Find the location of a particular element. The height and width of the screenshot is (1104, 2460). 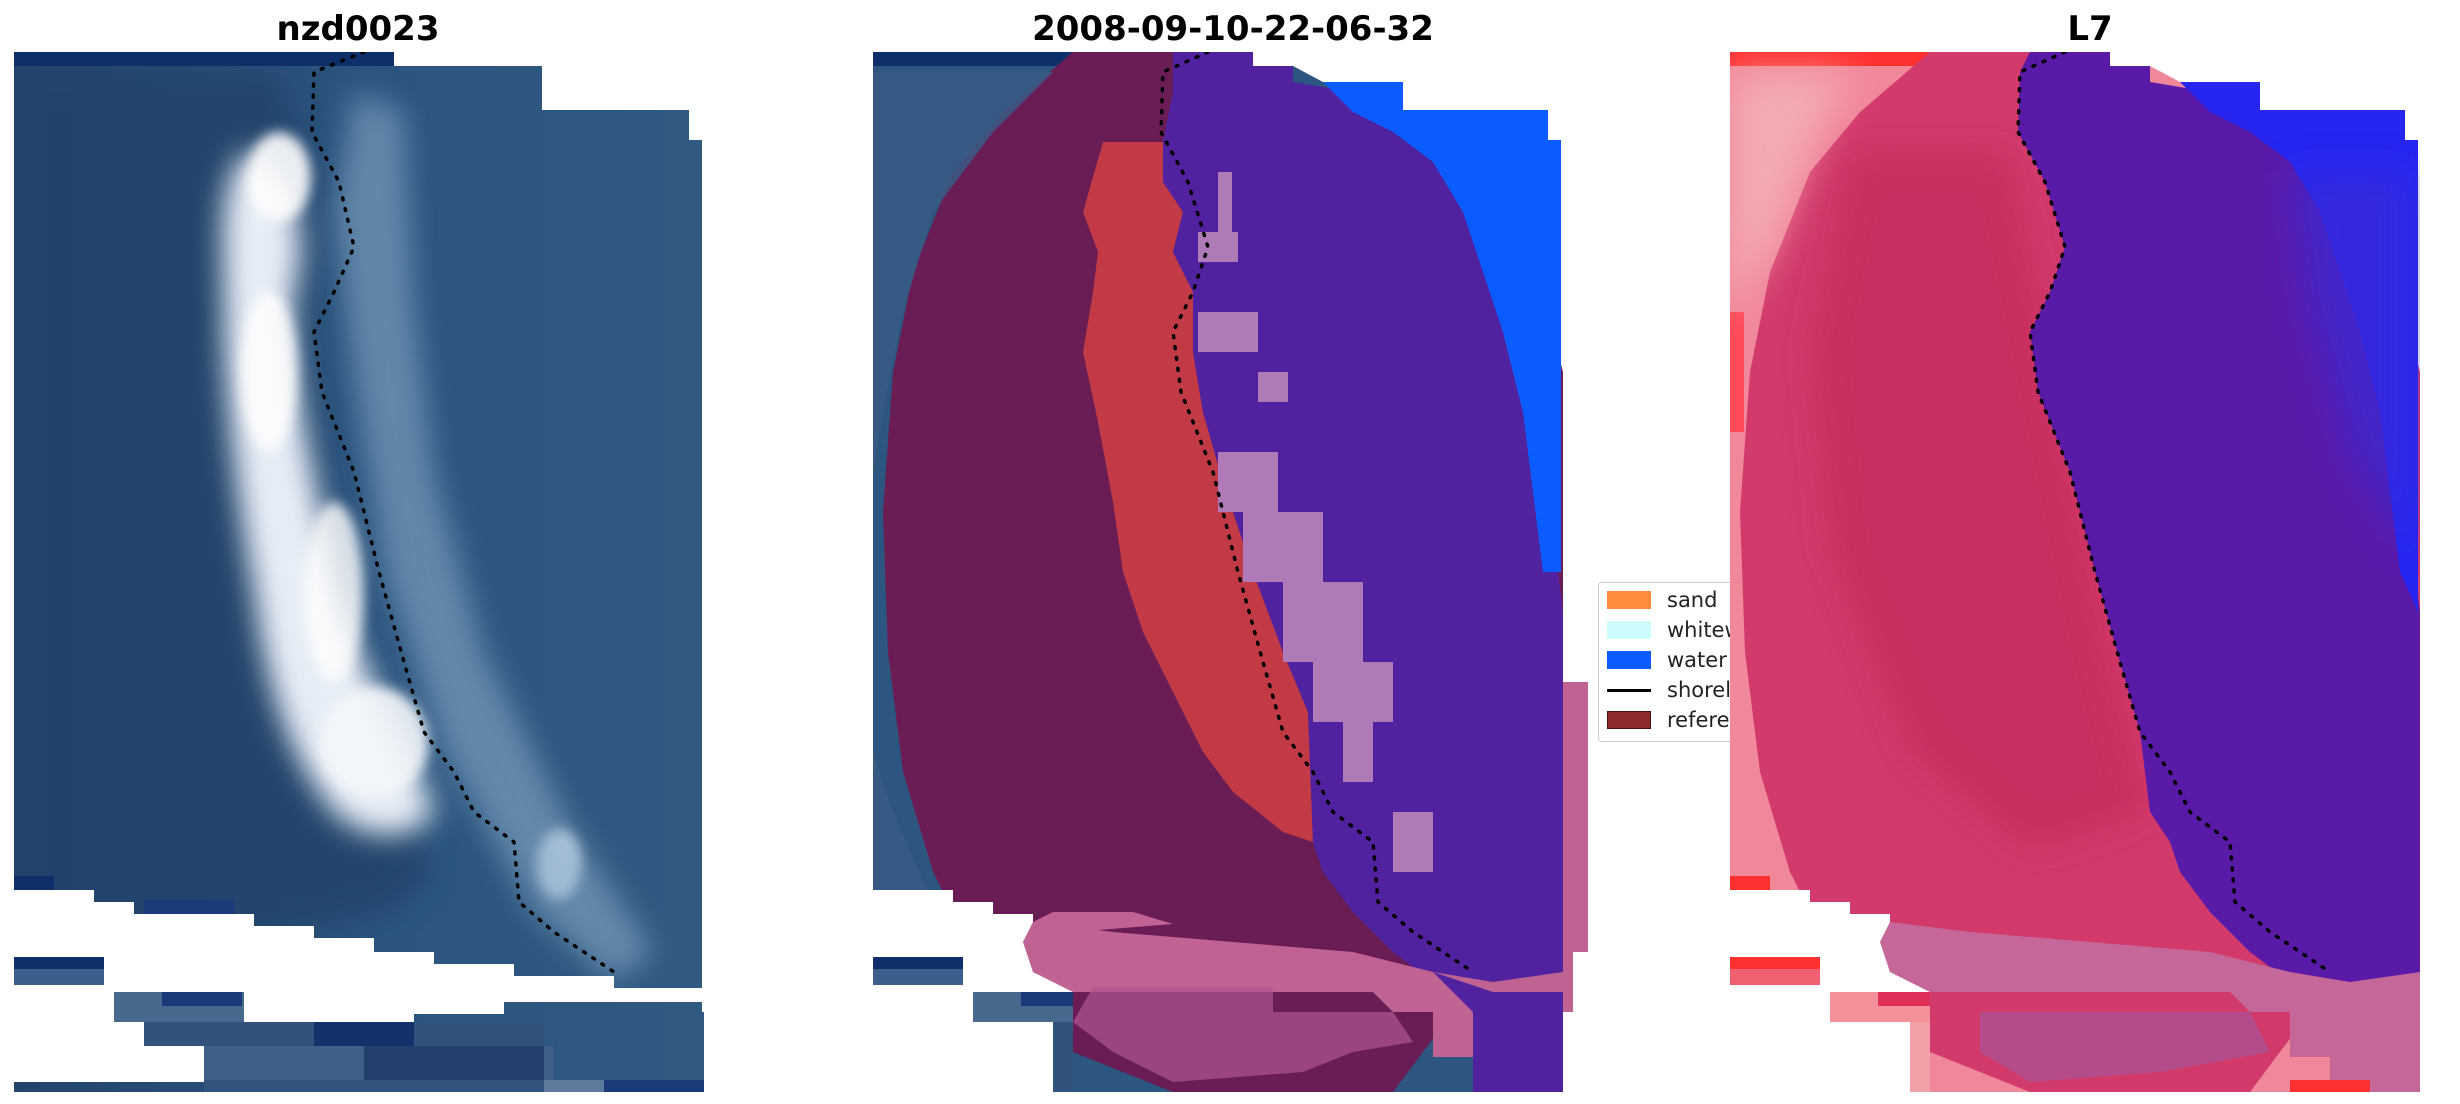

dark-band-top is located at coordinates (204, 59).